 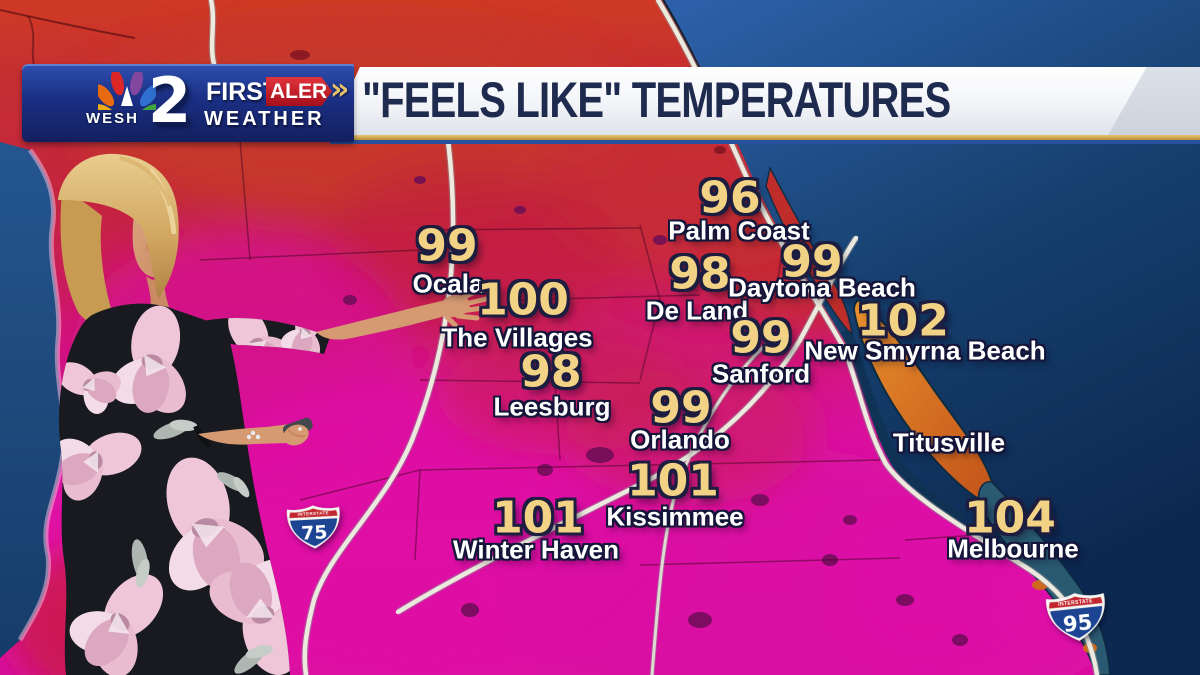 What do you see at coordinates (923, 400) in the screenshot?
I see `merritt-island` at bounding box center [923, 400].